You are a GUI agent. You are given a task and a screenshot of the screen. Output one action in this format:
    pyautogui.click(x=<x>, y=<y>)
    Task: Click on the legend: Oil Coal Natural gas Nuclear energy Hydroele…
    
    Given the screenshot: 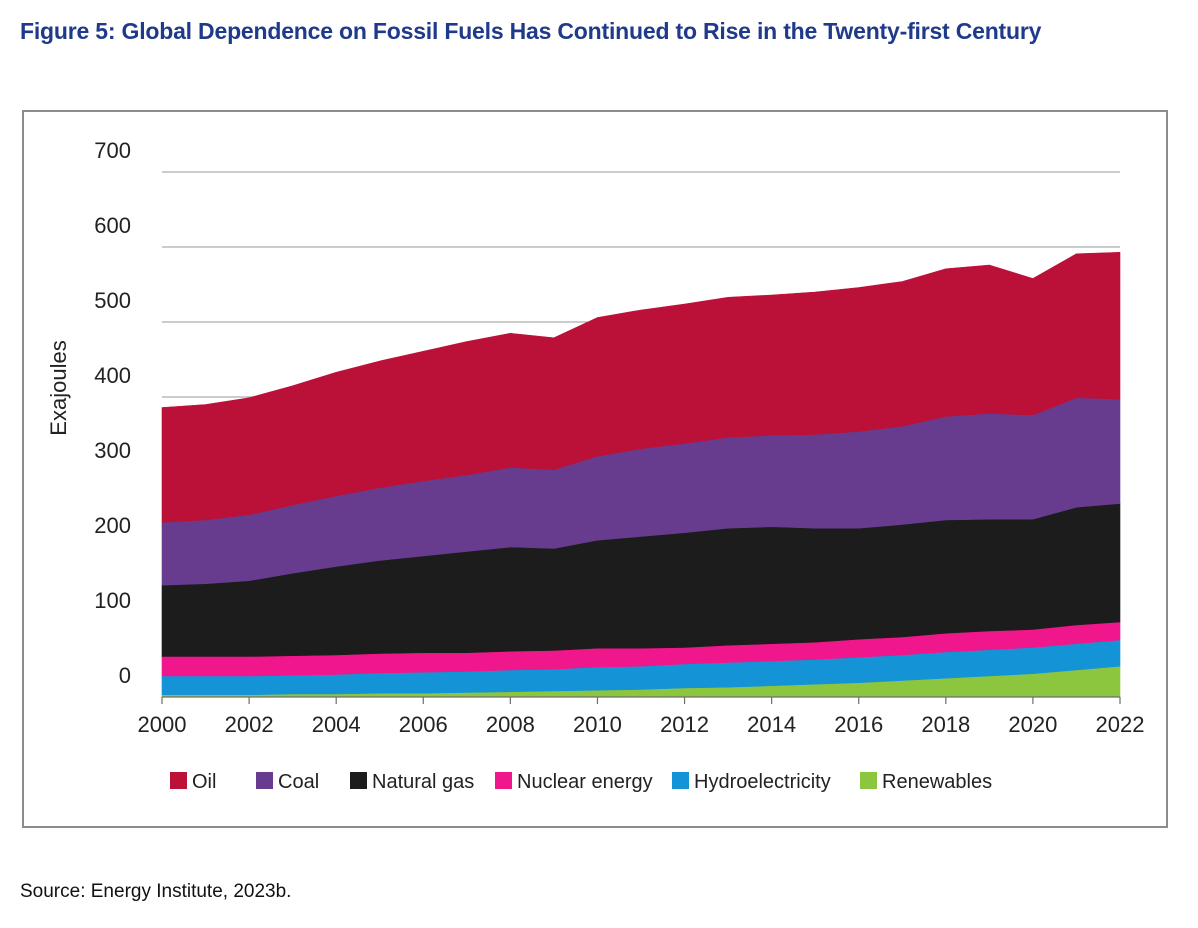 What is the action you would take?
    pyautogui.click(x=581, y=782)
    